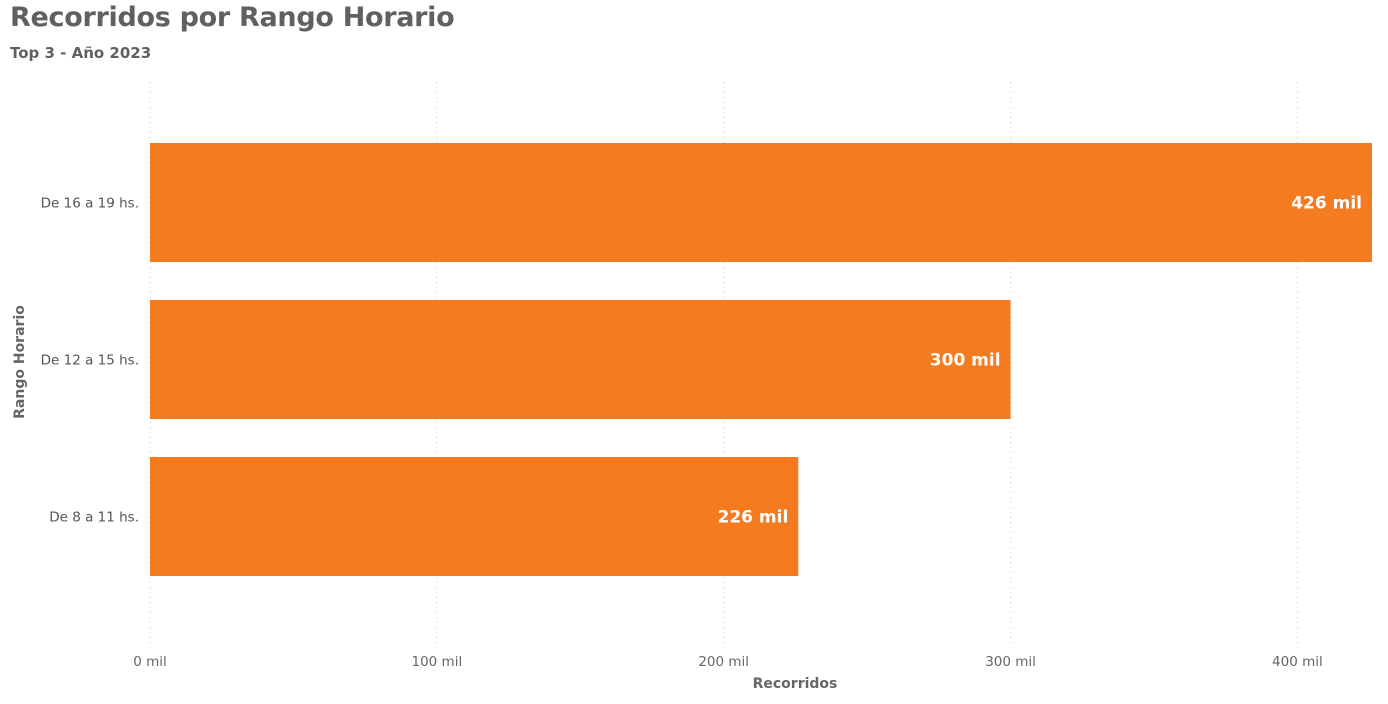  Describe the element at coordinates (1297, 662) in the screenshot. I see `x-tick-label: 400 mil` at that location.